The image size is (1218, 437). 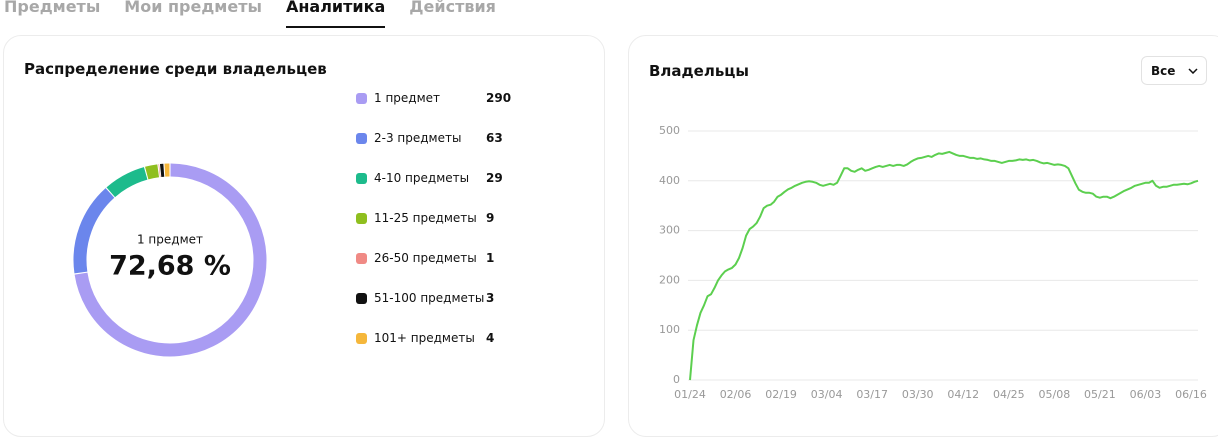 What do you see at coordinates (736, 394) in the screenshot?
I see `x-tick-label: 02/06` at bounding box center [736, 394].